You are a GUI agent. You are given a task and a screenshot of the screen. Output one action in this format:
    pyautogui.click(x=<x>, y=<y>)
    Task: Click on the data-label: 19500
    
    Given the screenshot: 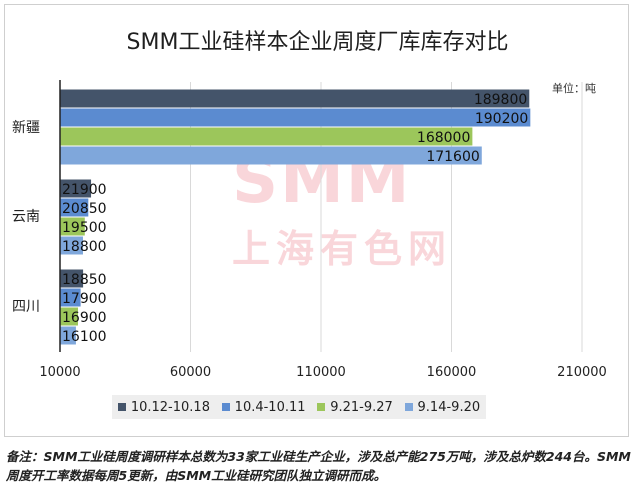 What is the action you would take?
    pyautogui.click(x=84, y=228)
    